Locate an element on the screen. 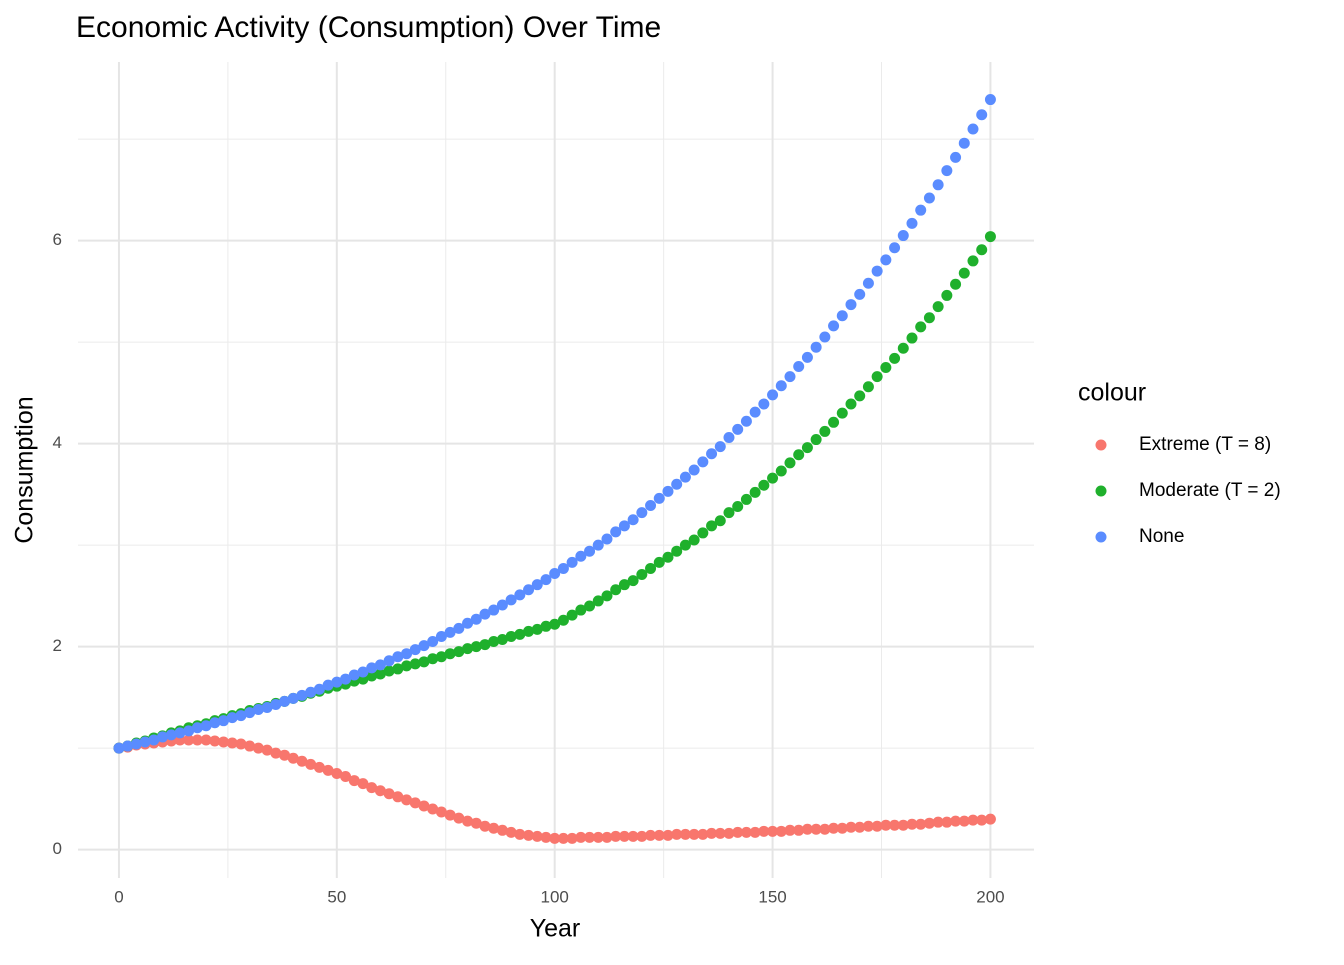 This screenshot has height=965, width=1344. x-tick-label: 200 is located at coordinates (990, 896).